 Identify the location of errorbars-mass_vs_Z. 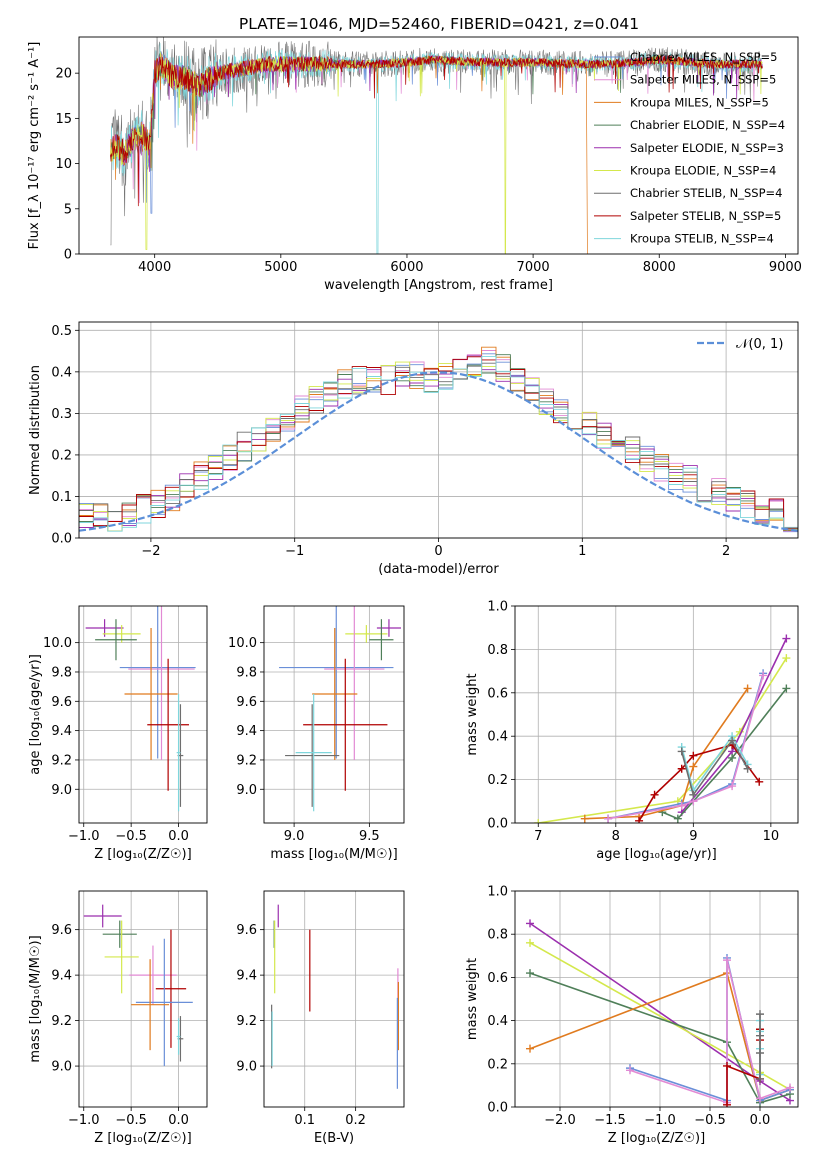
(138, 985).